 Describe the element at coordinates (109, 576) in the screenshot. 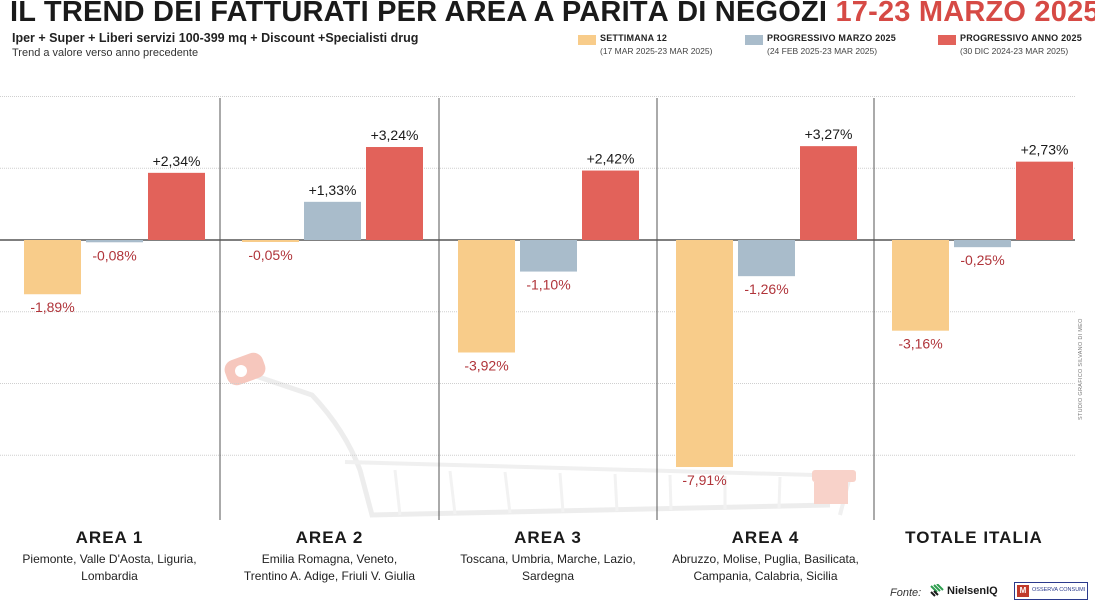

I see `area-regions-line: Lombardia` at that location.